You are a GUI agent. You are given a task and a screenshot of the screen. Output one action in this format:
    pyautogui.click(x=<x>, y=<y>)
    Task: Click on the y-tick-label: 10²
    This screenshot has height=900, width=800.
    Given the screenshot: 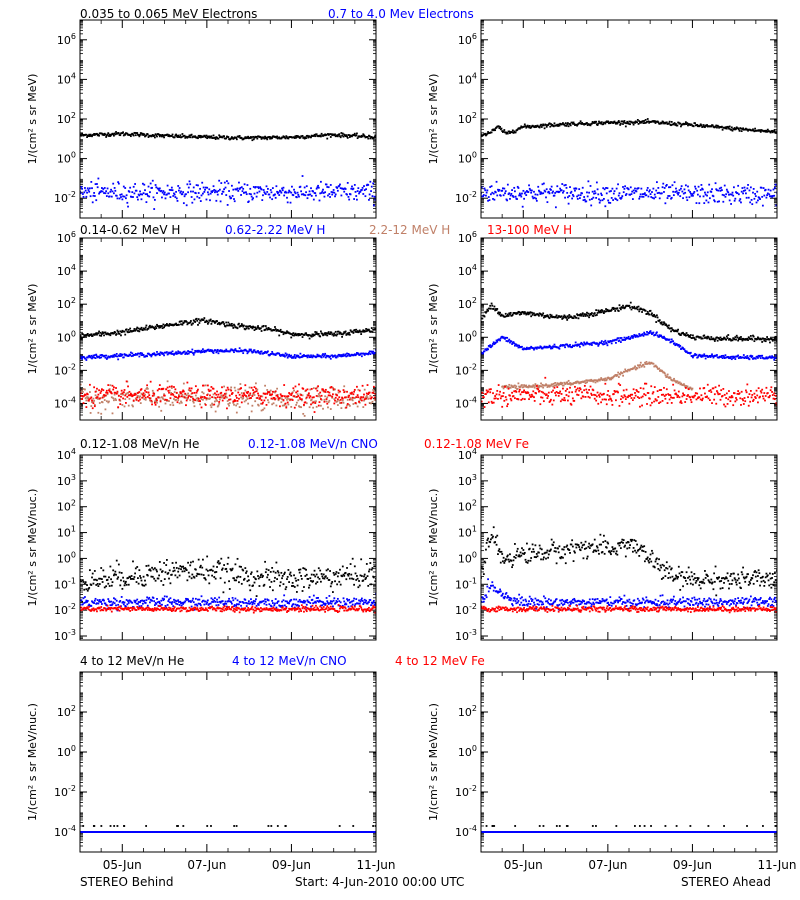 What is the action you would take?
    pyautogui.click(x=66, y=118)
    